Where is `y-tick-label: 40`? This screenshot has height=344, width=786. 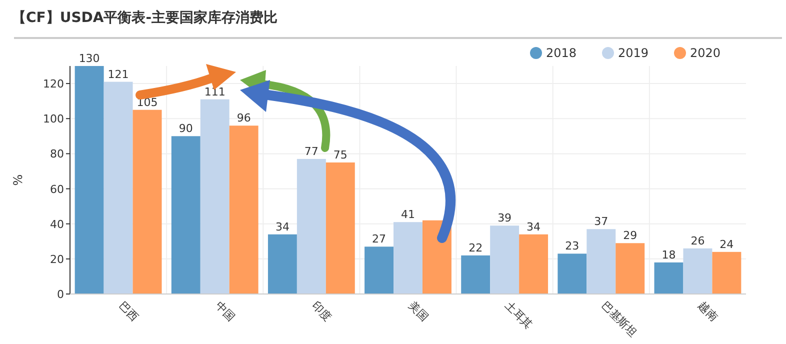
y-tick-label: 40 is located at coordinates (57, 224).